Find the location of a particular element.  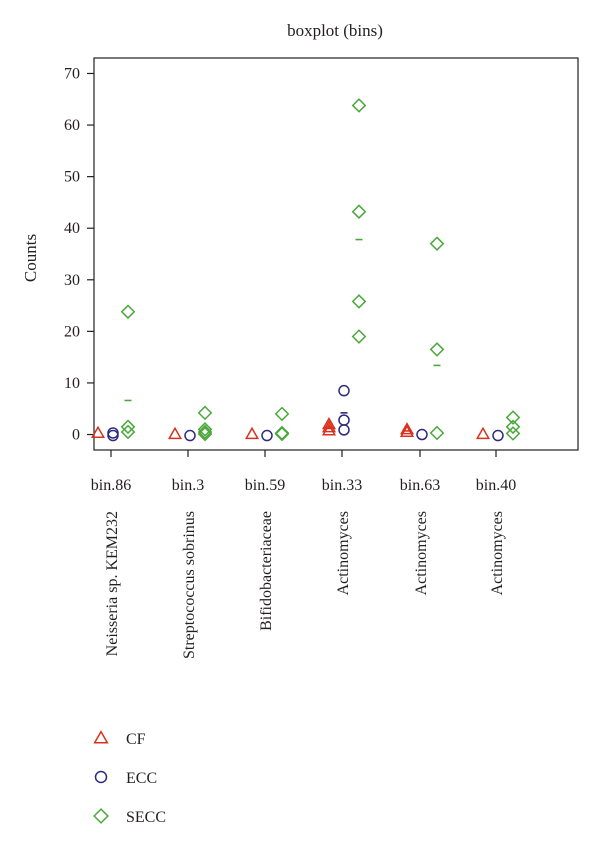

legend-symbol-secc is located at coordinates (101, 816).